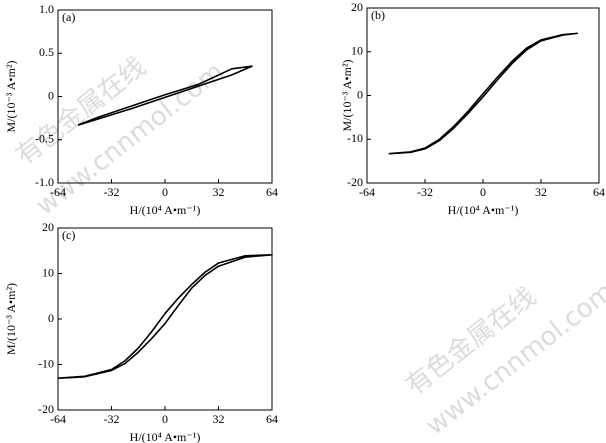 The width and height of the screenshot is (606, 443). Describe the element at coordinates (44, 182) in the screenshot. I see `y-tick-label: -1.0` at that location.